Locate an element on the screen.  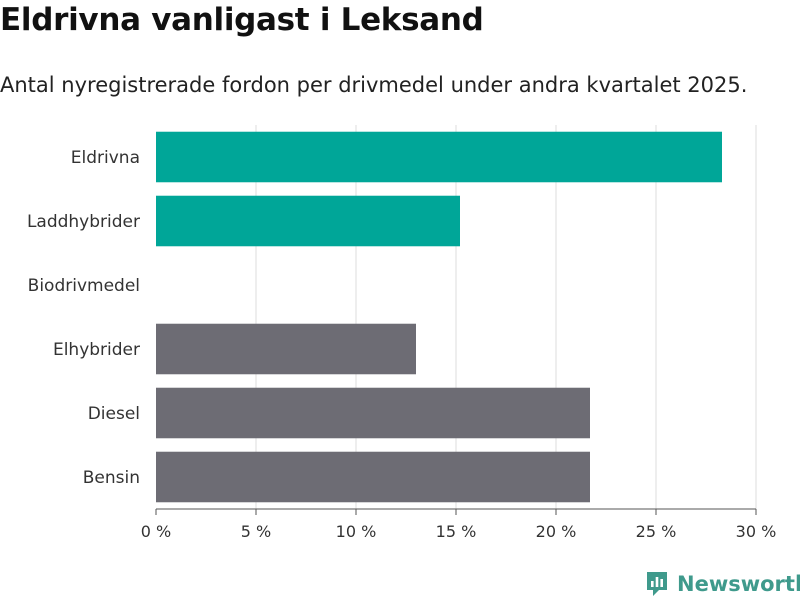
category-label: Biodrivmedel is located at coordinates (84, 286).